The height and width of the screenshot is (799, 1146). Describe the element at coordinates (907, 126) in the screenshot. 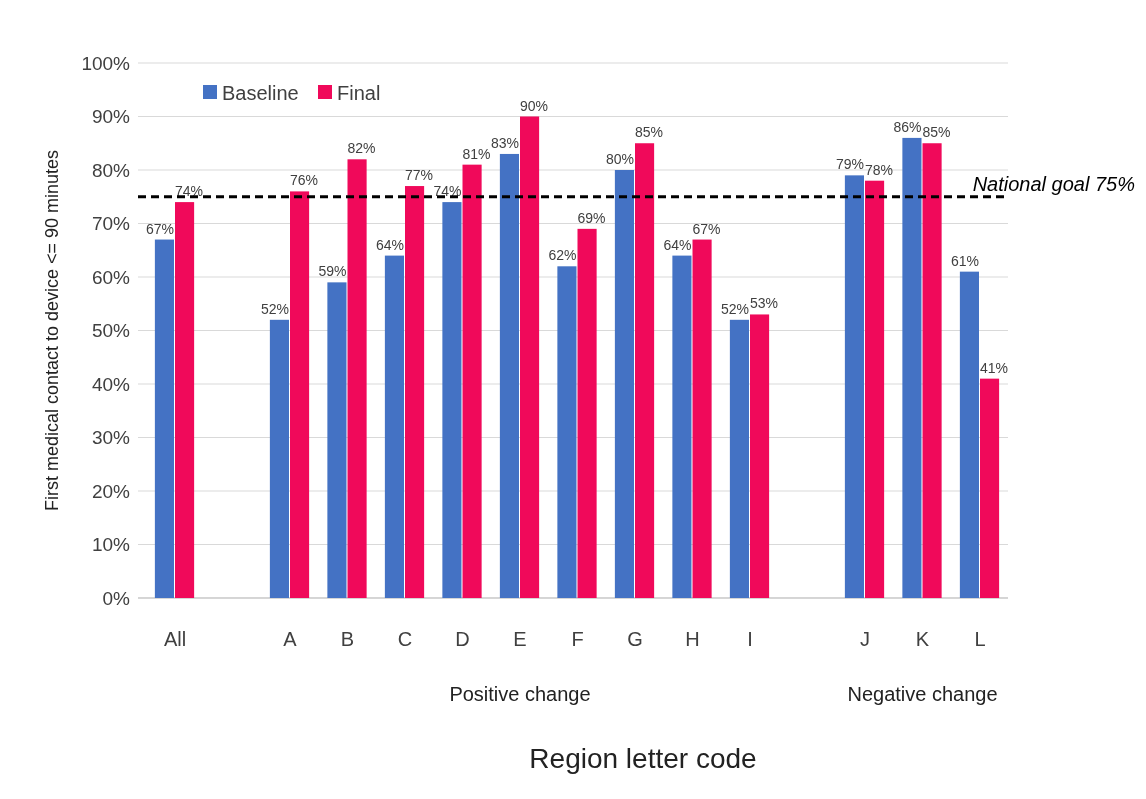

I see `data-label: 86%` at that location.